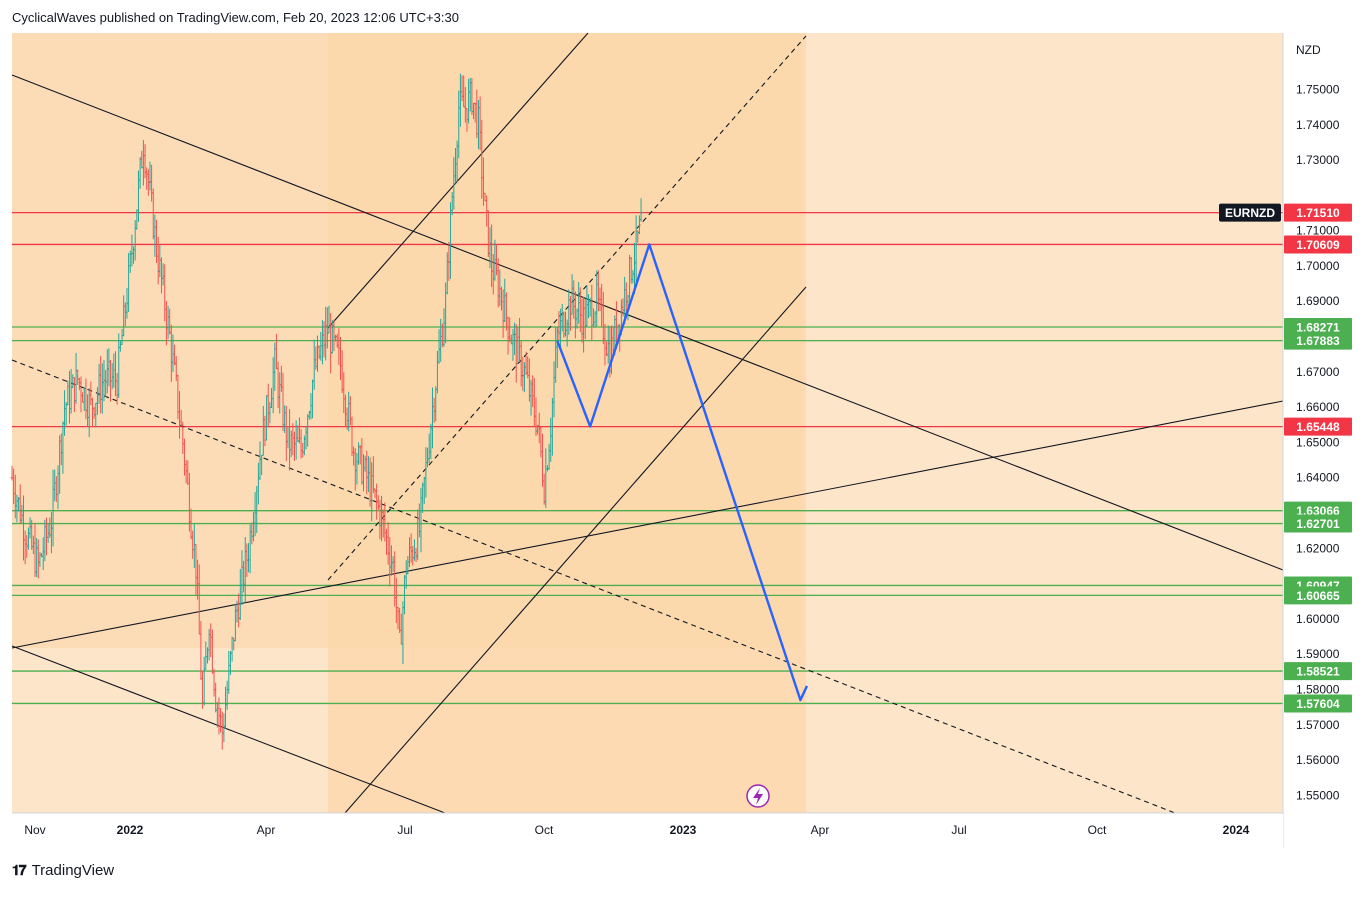  Describe the element at coordinates (683, 830) in the screenshot. I see `x-tick-label: 2023` at that location.